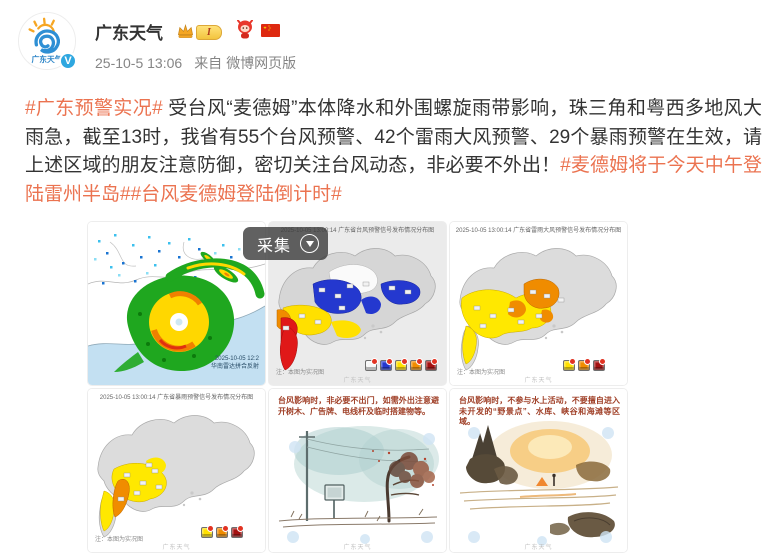  I want to click on source-link: 微博网页版, so click(261, 63).